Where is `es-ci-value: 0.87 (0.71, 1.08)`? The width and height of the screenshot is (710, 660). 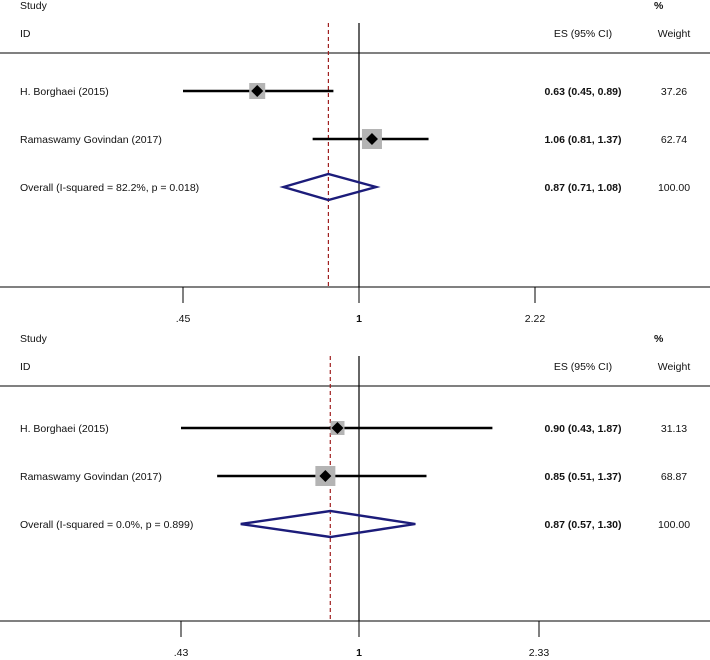
es-ci-value: 0.87 (0.71, 1.08) is located at coordinates (582, 188).